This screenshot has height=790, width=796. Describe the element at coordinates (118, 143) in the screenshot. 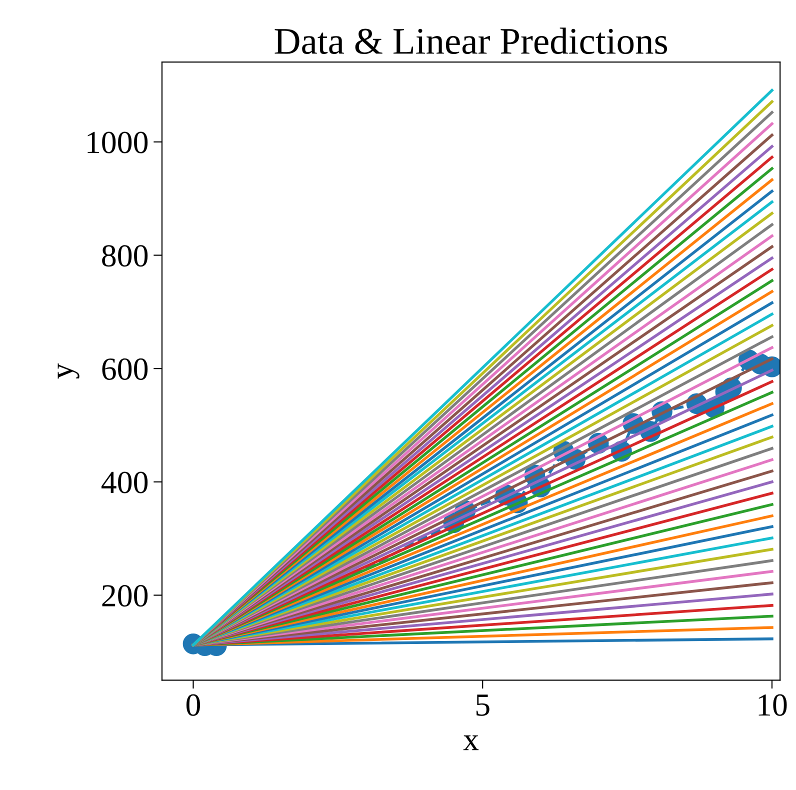

I see `y-tick-label: 1000` at that location.